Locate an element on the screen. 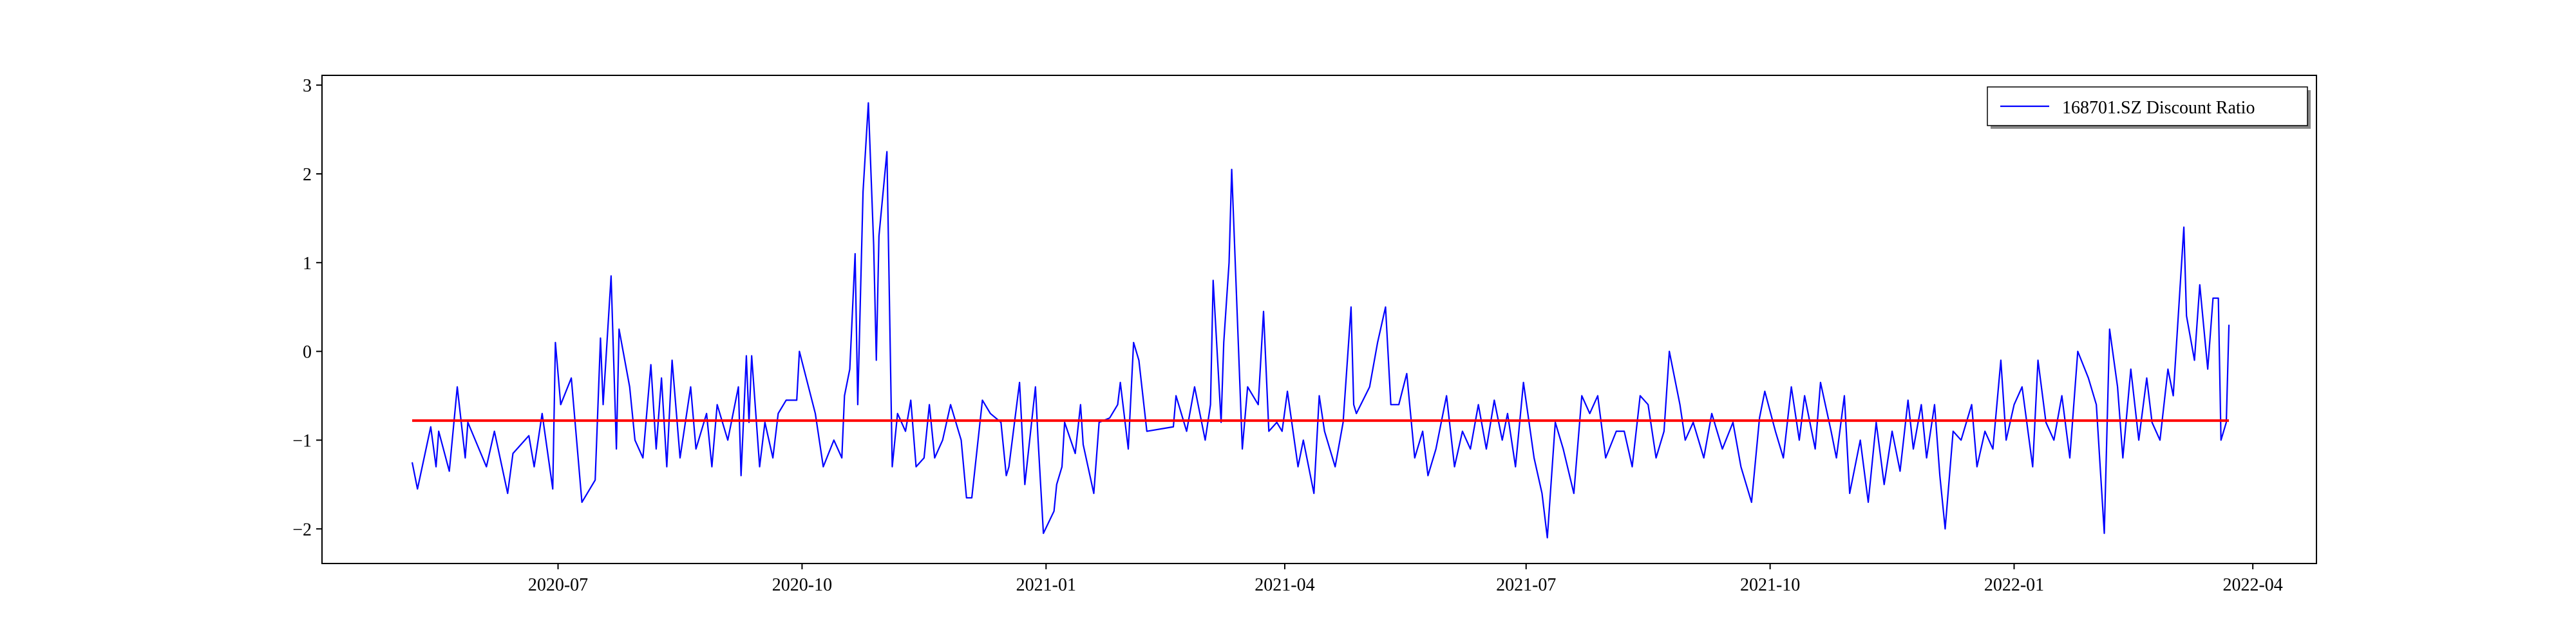 The width and height of the screenshot is (2576, 644). x-tick-label: 2020-07 is located at coordinates (558, 585).